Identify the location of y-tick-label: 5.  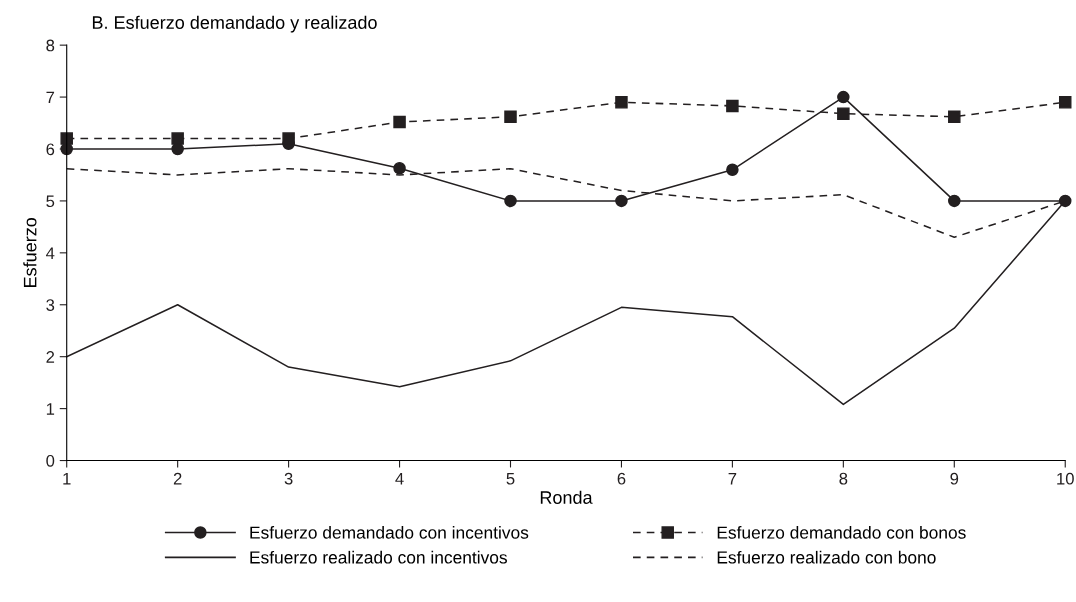
(50, 201).